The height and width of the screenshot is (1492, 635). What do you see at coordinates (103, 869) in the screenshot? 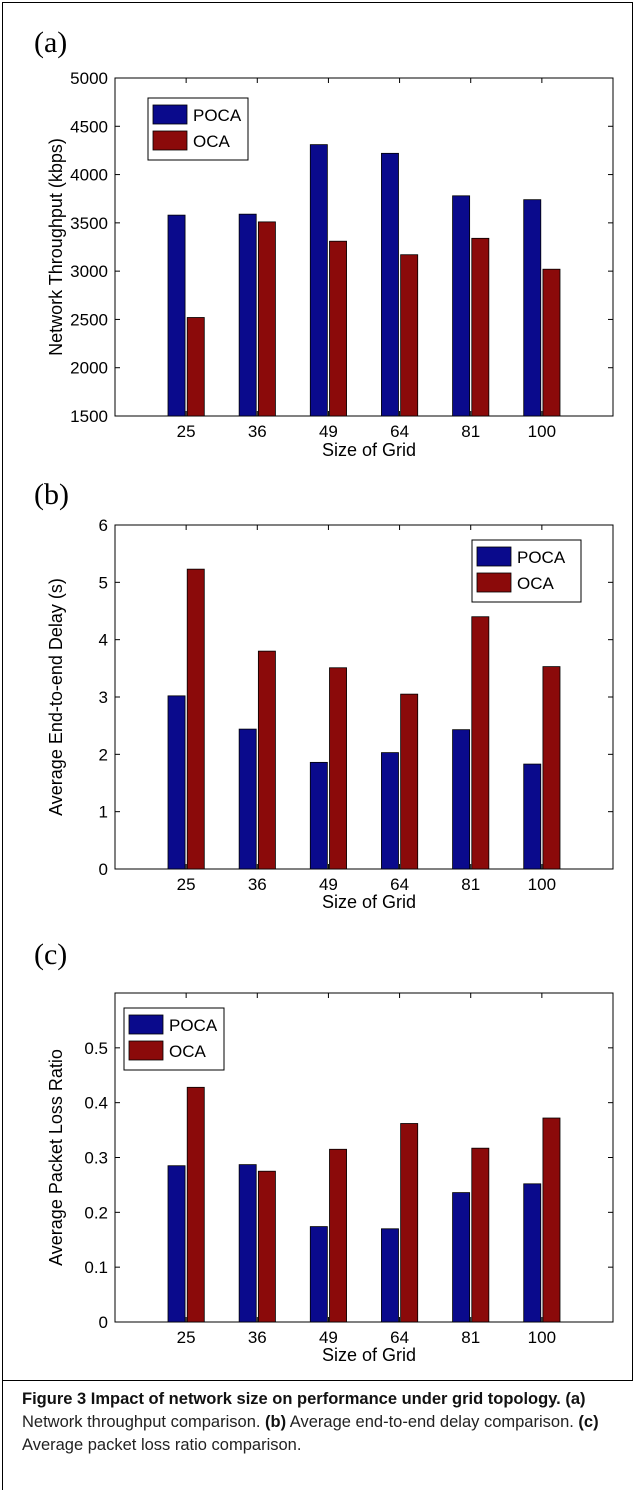
I see `y-tick-label: 0` at bounding box center [103, 869].